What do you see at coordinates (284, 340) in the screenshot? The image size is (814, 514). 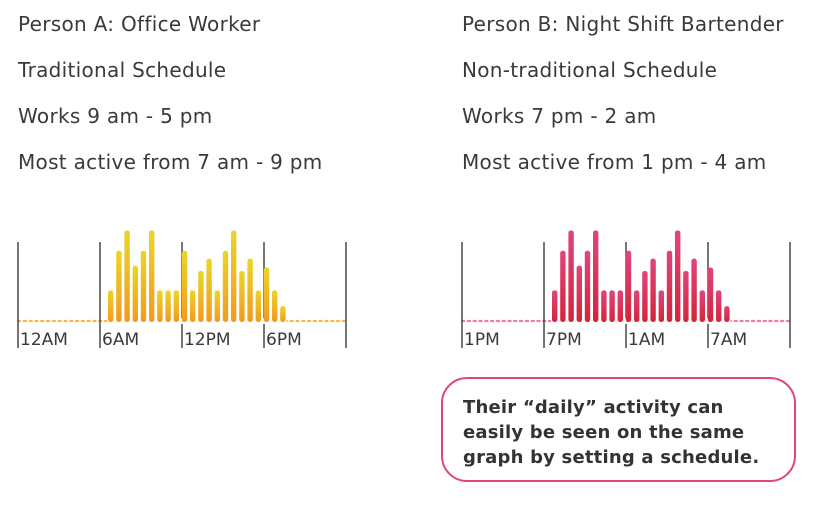 I see `tick-label: 6PM` at bounding box center [284, 340].